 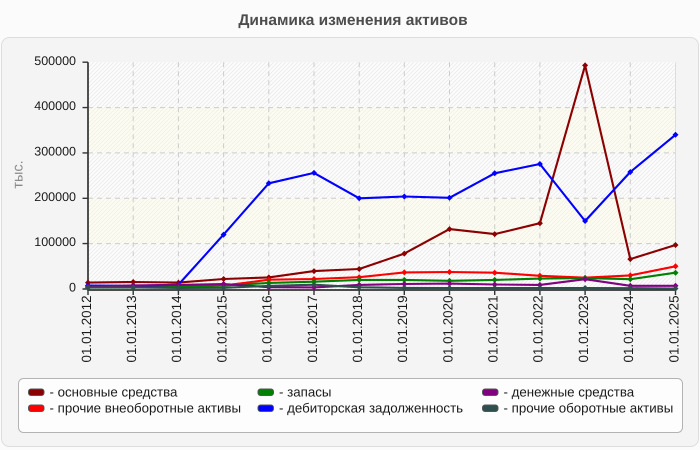 What do you see at coordinates (583, 328) in the screenshot?
I see `svg-text: 01.01.2023` at bounding box center [583, 328].